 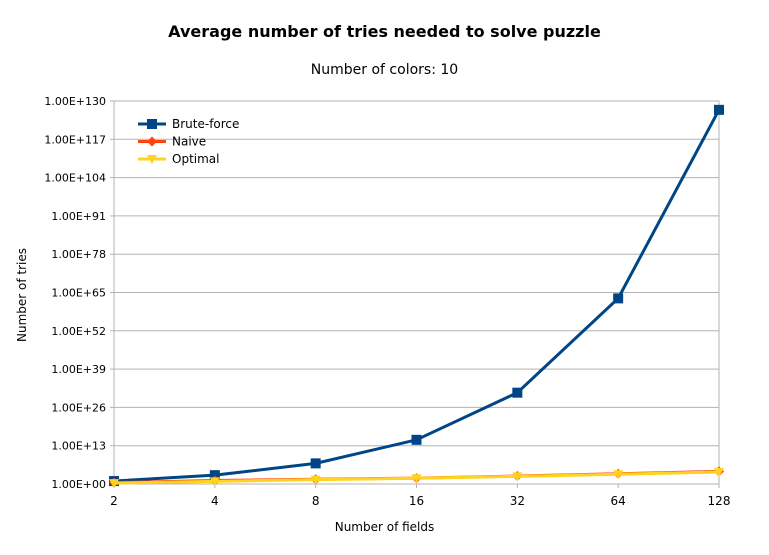 What do you see at coordinates (618, 501) in the screenshot?
I see `x-tick-label: 64` at bounding box center [618, 501].